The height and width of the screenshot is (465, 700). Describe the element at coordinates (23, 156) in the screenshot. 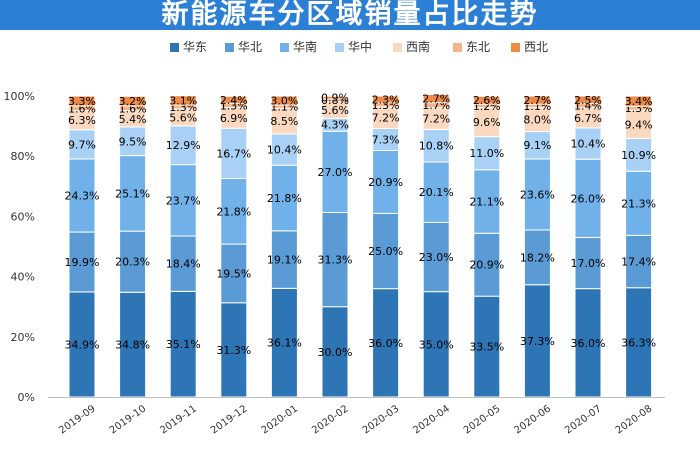

I see `y-tick-label: 80%` at that location.